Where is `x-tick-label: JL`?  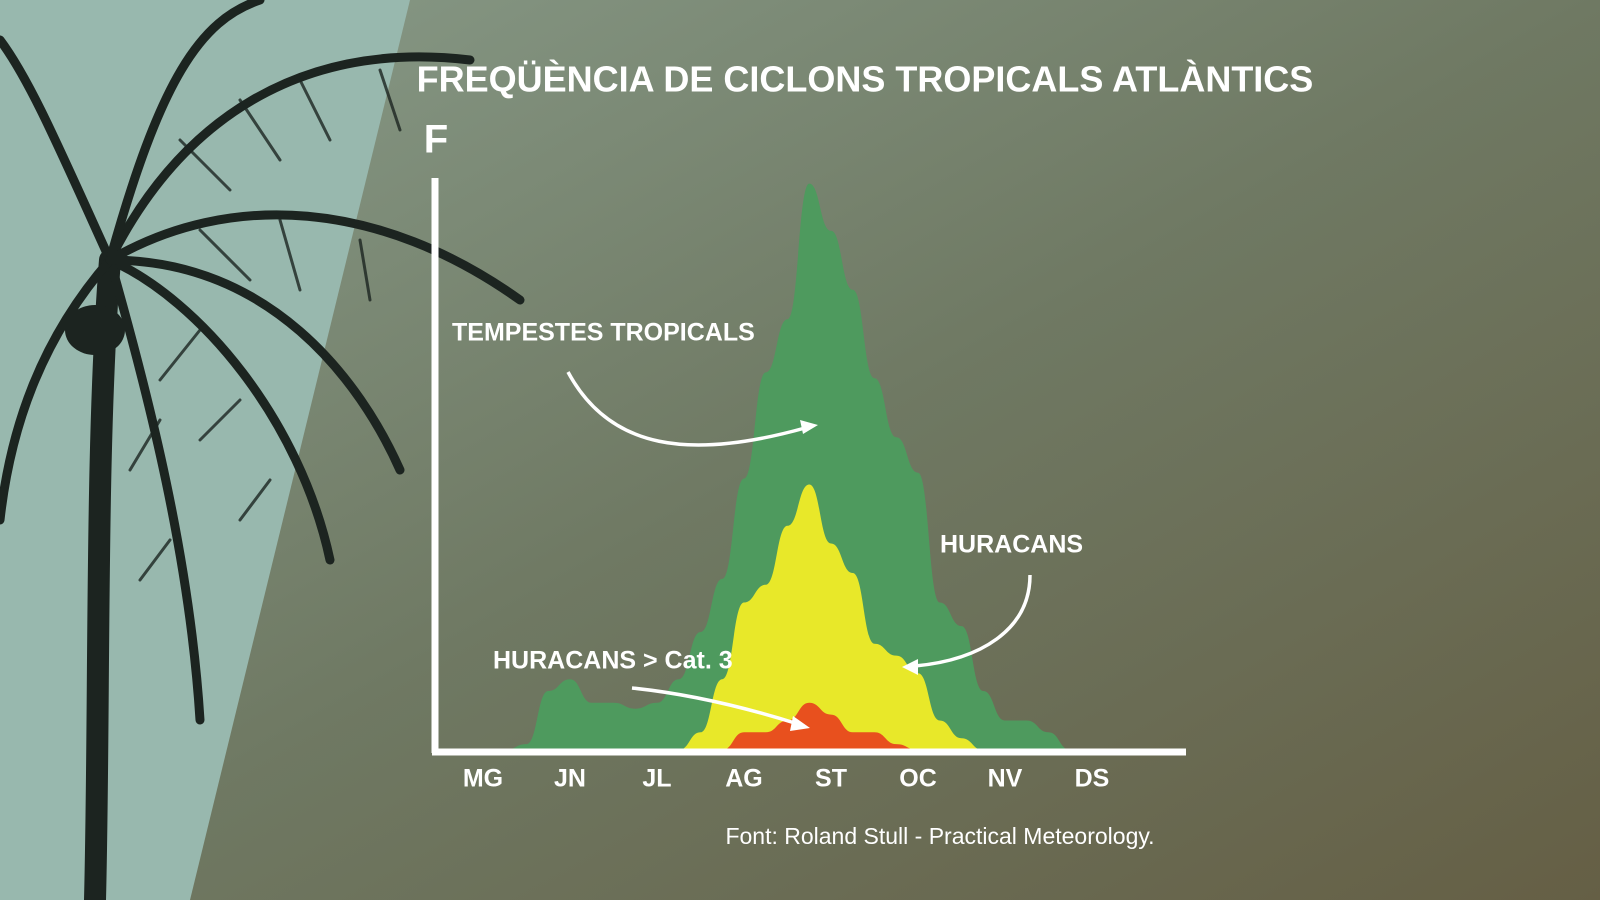
x-tick-label: JL is located at coordinates (656, 779).